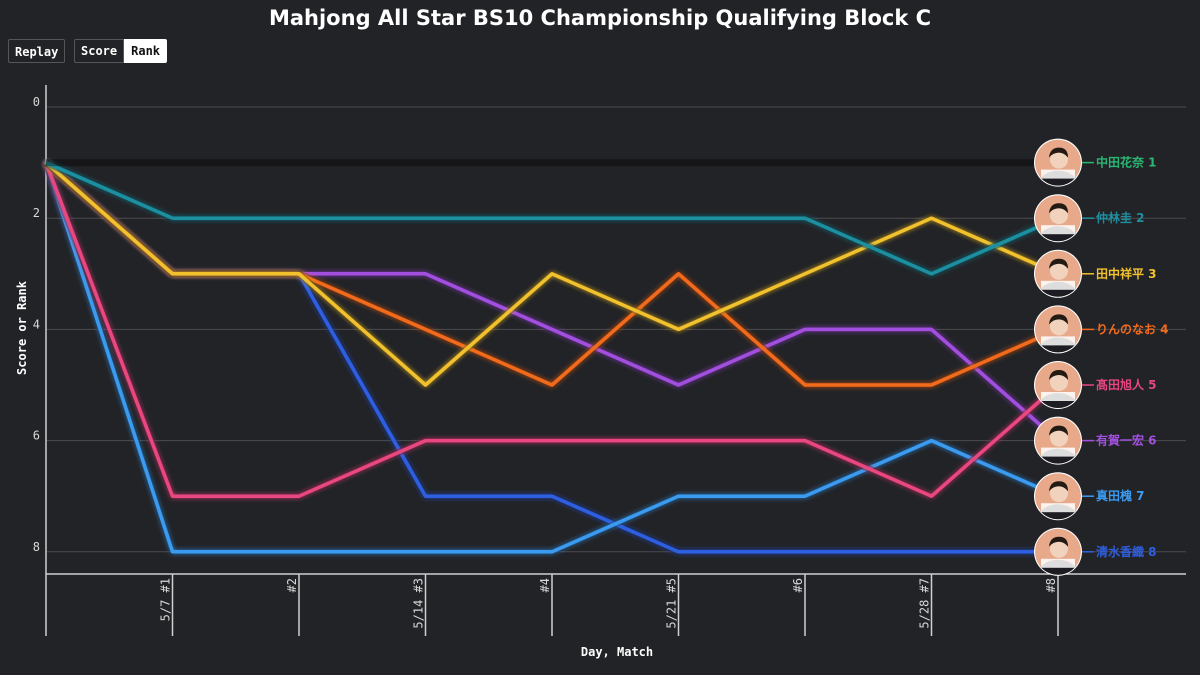 The height and width of the screenshot is (675, 1200). I want to click on x-tick-label: 5/14 #3, so click(419, 603).